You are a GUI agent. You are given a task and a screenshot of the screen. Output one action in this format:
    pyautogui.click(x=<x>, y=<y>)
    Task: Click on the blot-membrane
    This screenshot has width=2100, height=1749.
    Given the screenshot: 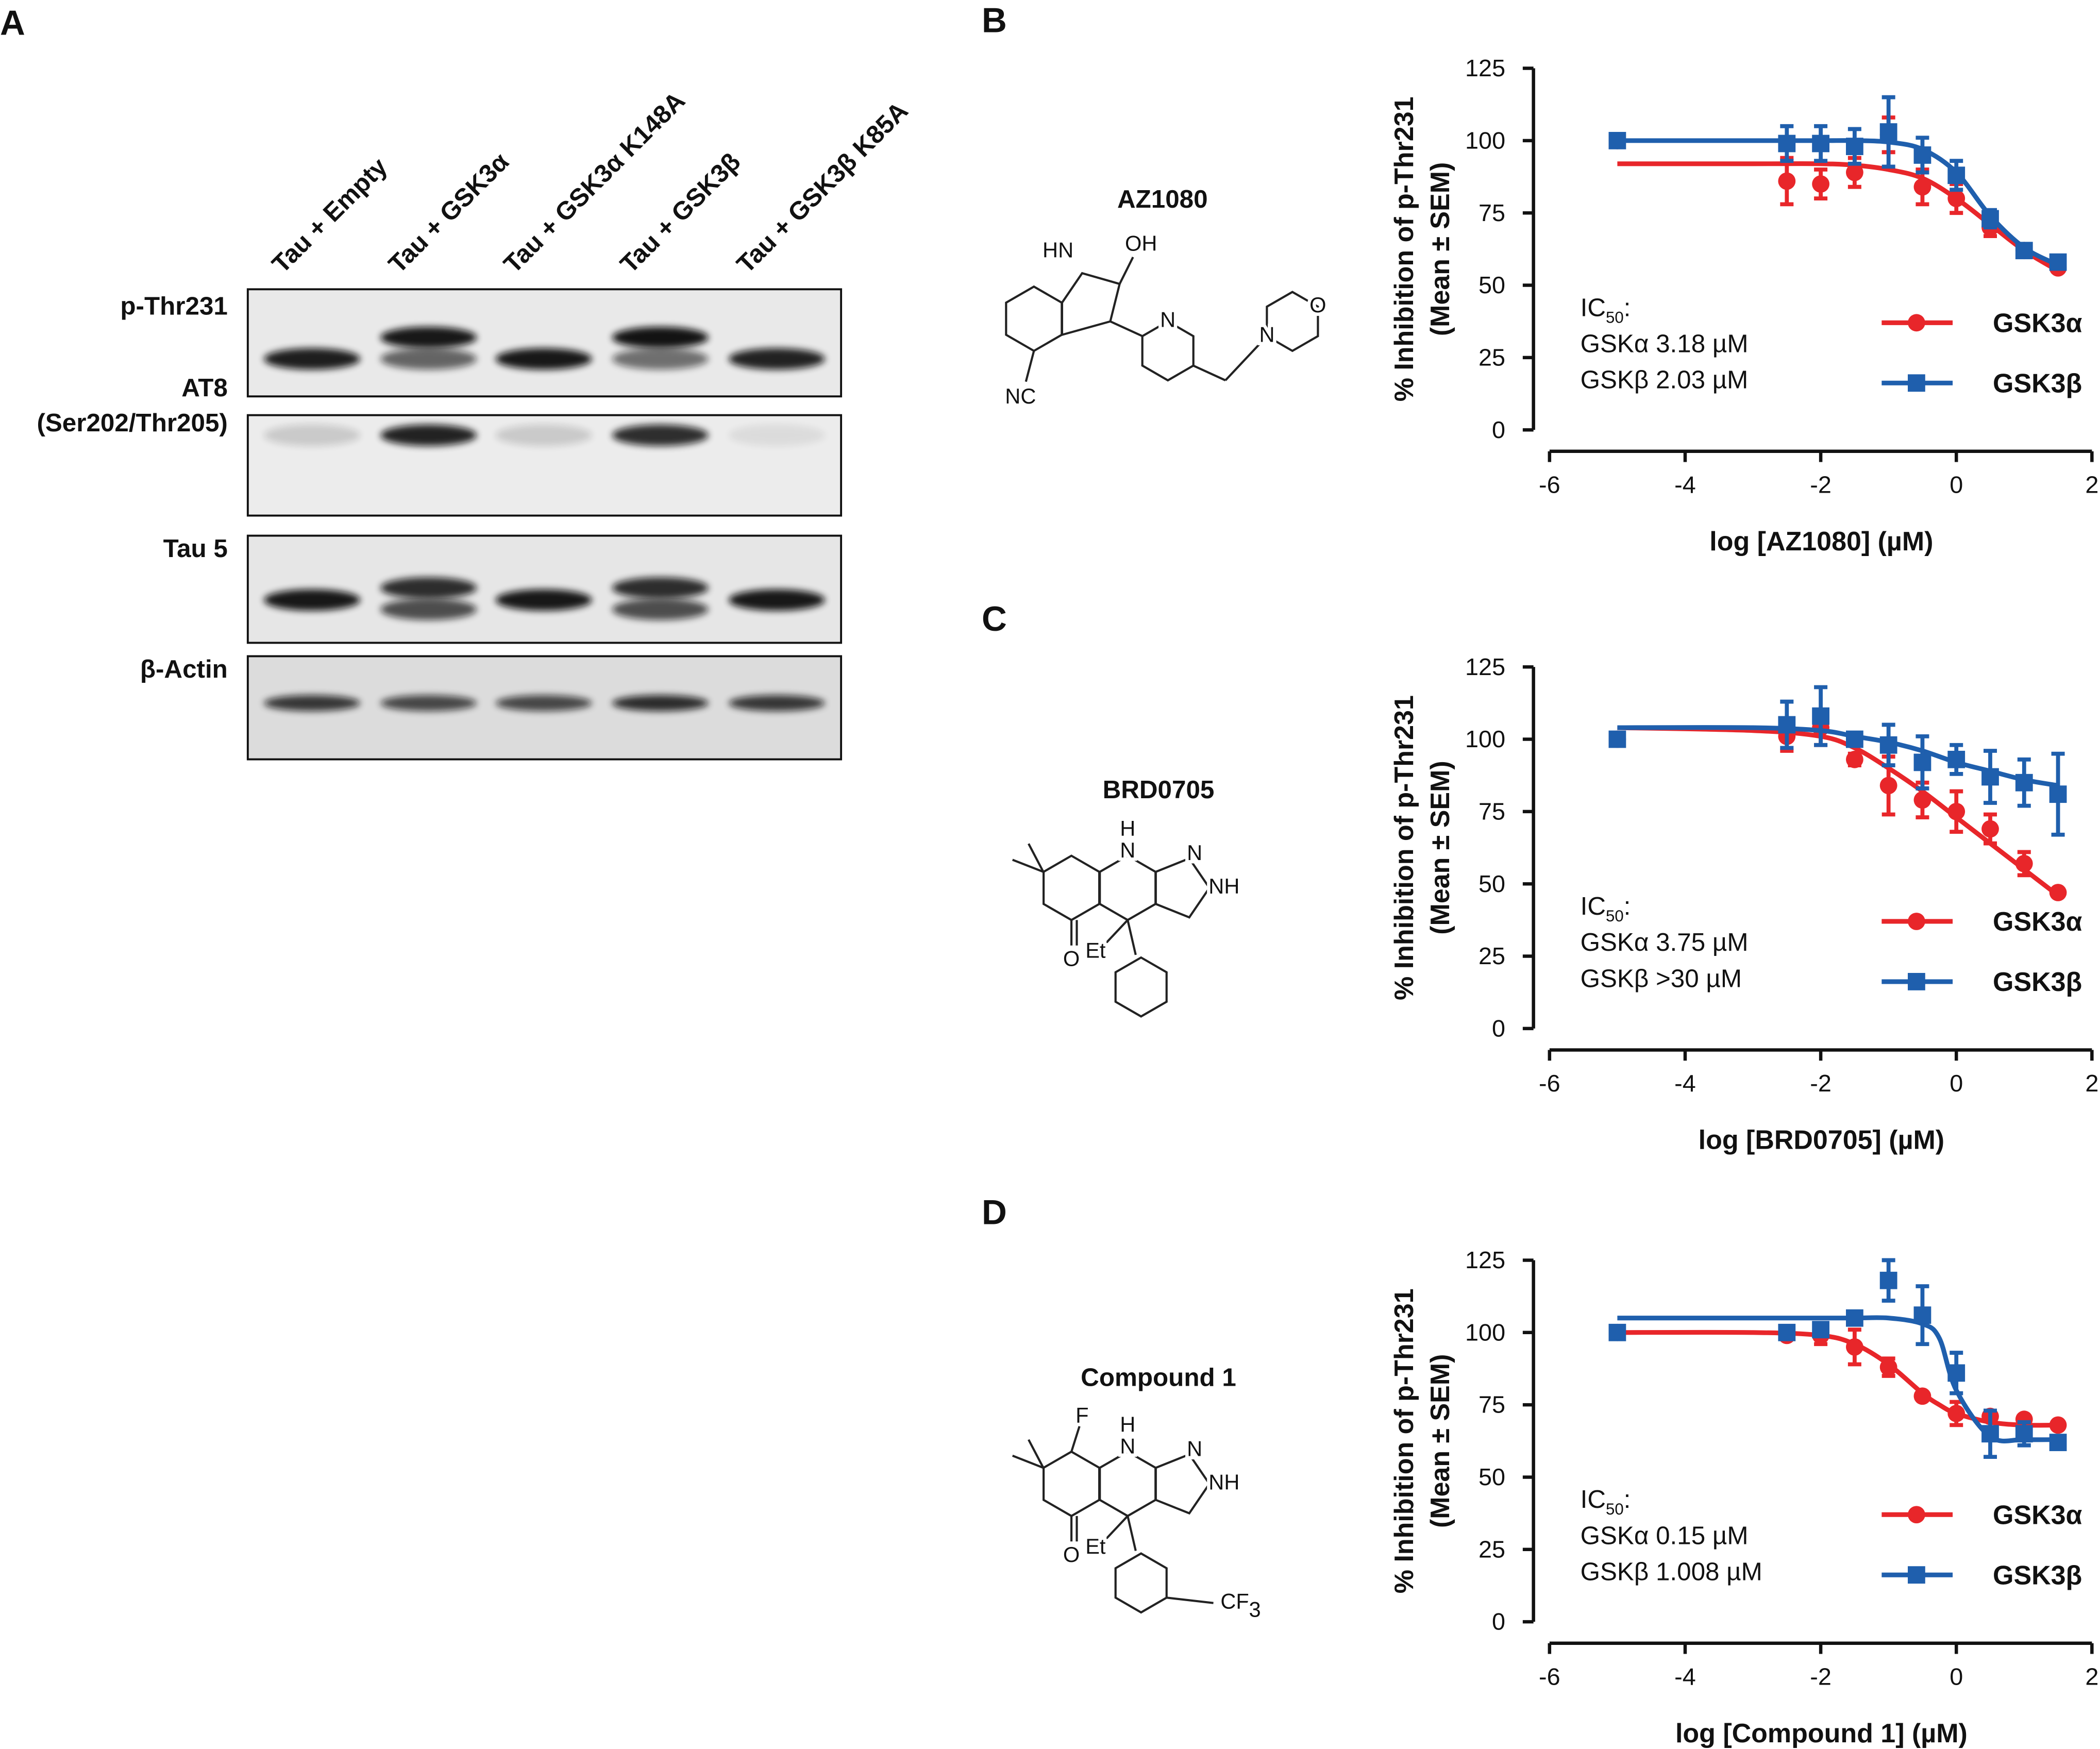 What is the action you would take?
    pyautogui.click(x=545, y=589)
    